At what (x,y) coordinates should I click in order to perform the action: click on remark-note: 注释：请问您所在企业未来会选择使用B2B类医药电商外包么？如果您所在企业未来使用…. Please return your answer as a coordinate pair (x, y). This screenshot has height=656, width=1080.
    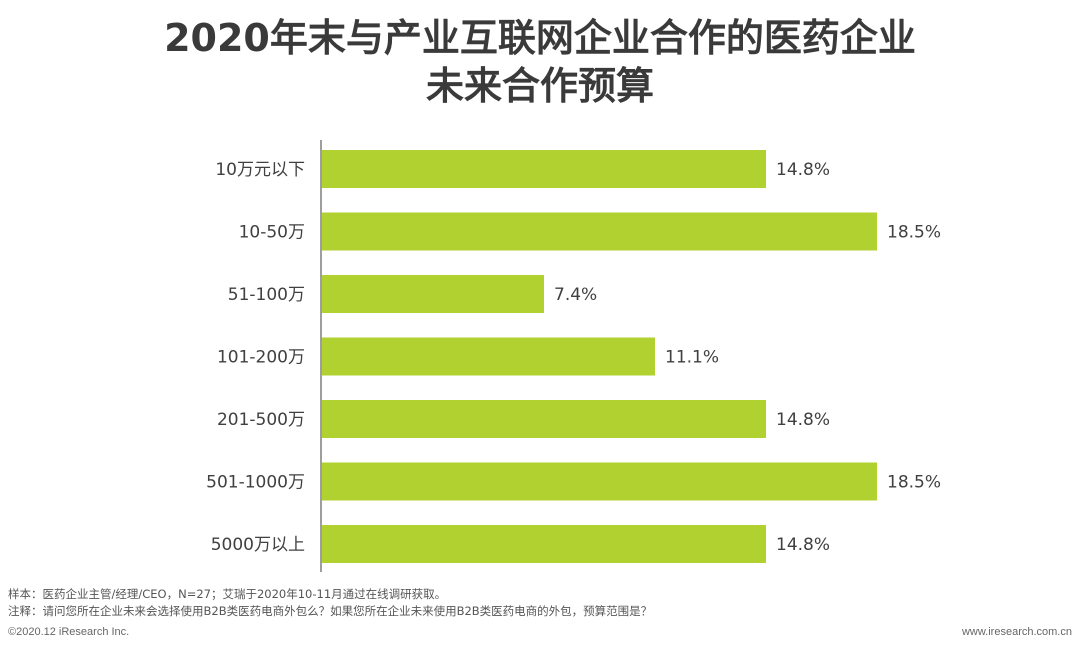
    Looking at the image, I should click on (330, 611).